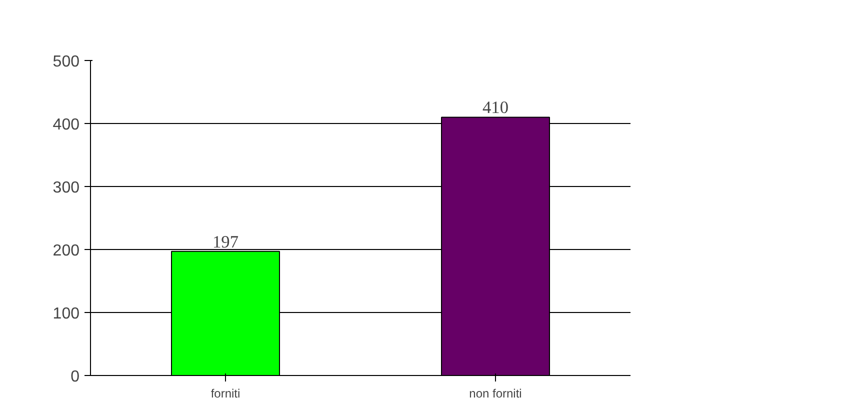  I want to click on y-tick-label: 200, so click(66, 251).